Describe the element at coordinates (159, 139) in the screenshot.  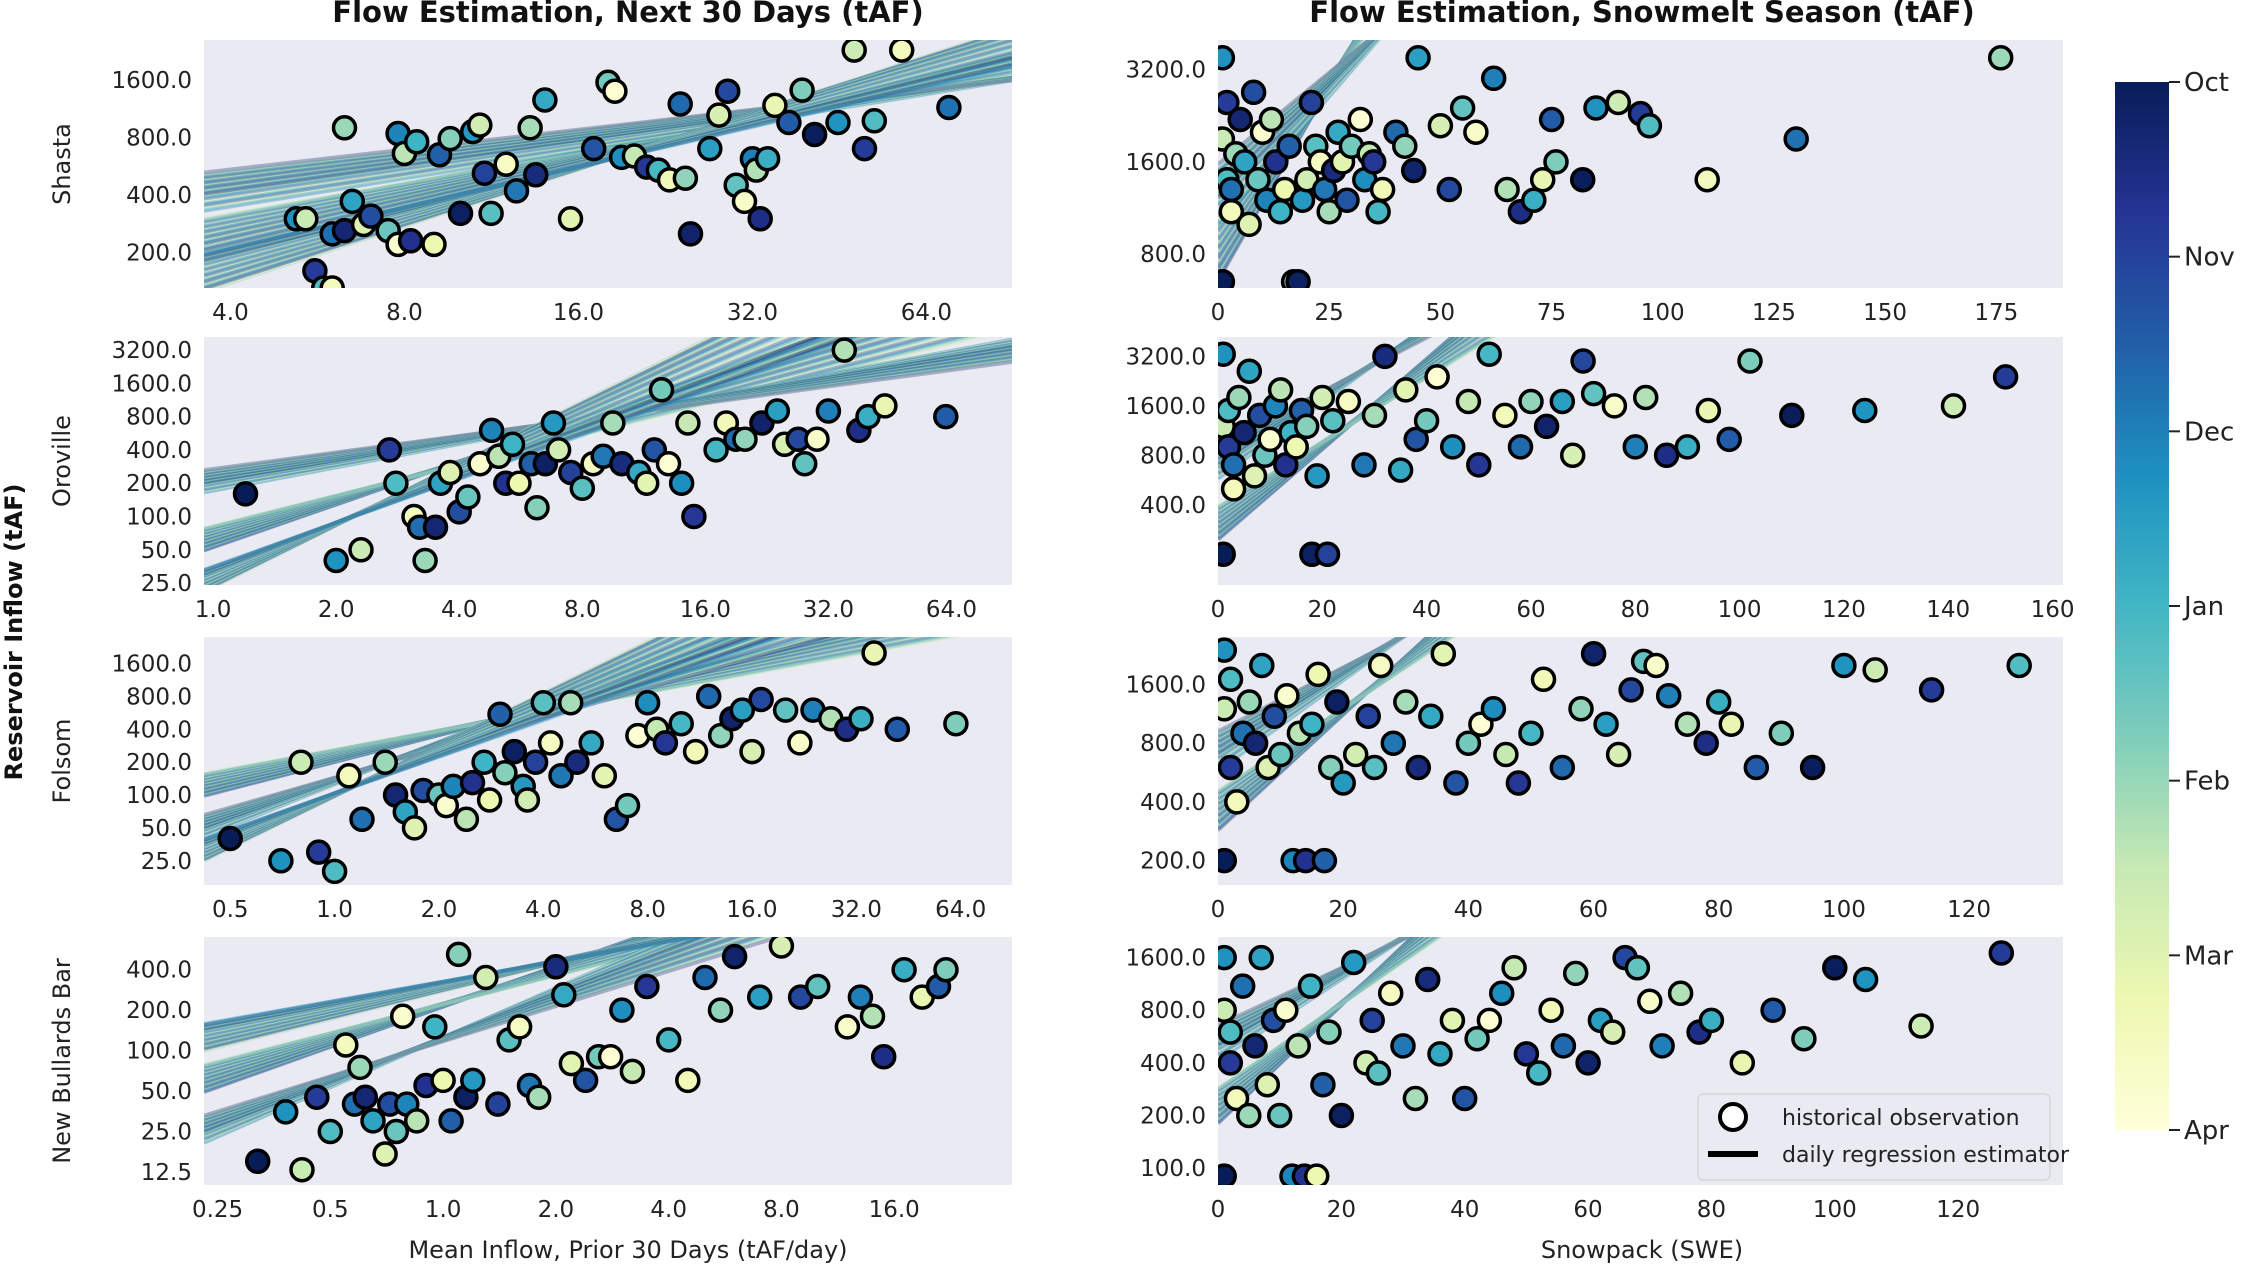
I see `y-tick-label: 800.0` at that location.